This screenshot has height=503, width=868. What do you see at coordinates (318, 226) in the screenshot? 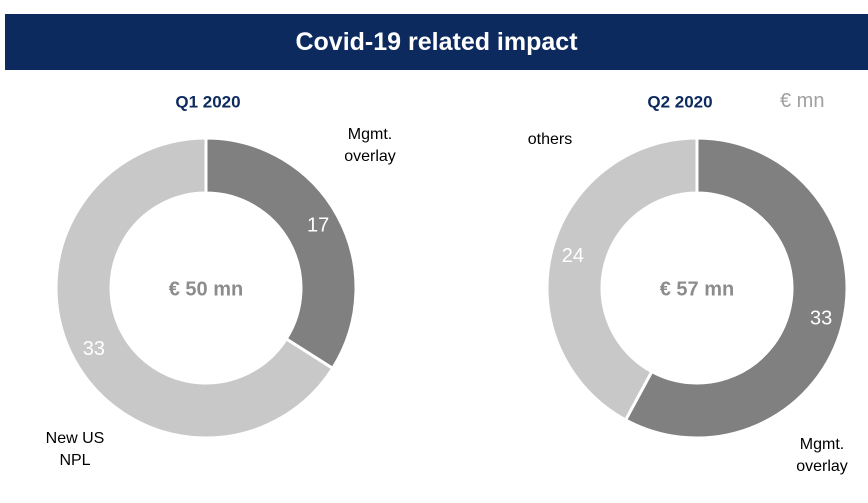
I see `value-label: 17` at bounding box center [318, 226].